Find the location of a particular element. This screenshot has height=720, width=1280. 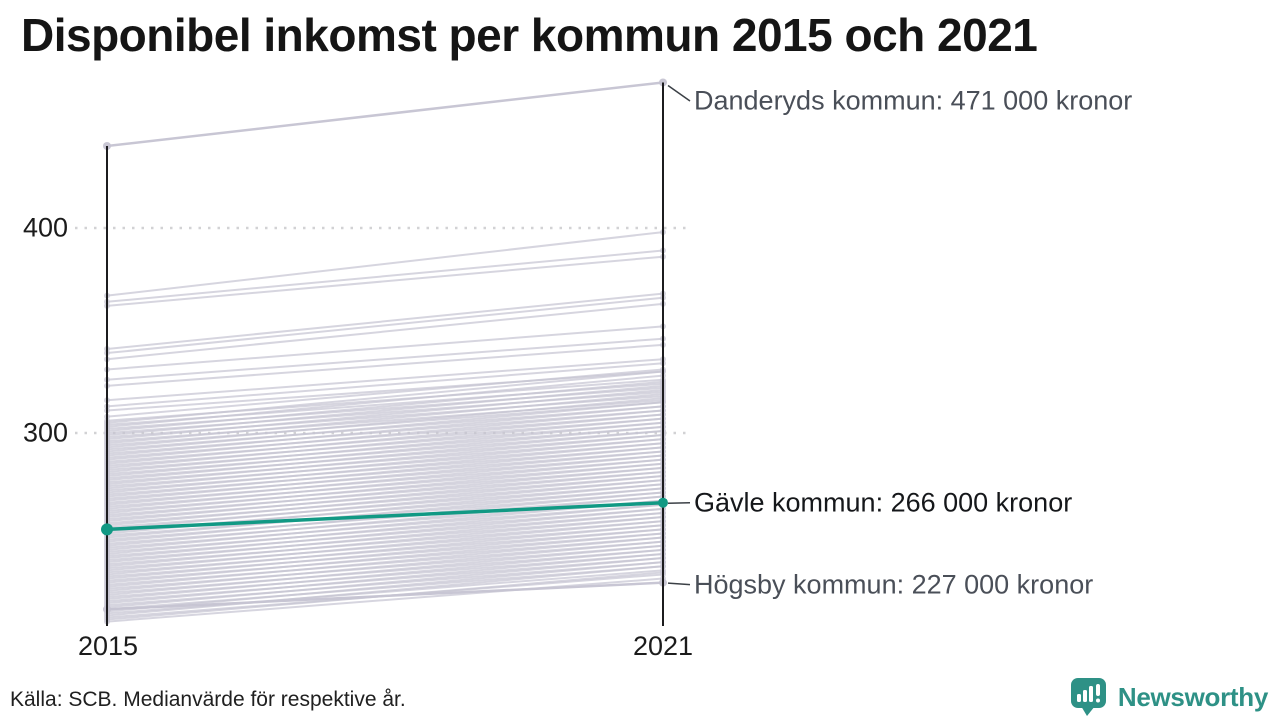

x-axis-label-2015: 2015 is located at coordinates (108, 646).